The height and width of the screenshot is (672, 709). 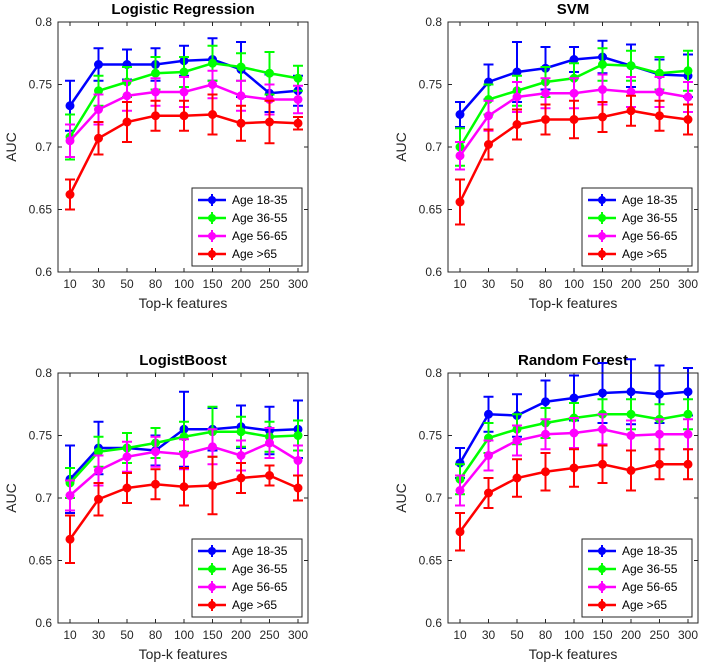 What do you see at coordinates (182, 9) in the screenshot?
I see `chart-title: Logistic Regression` at bounding box center [182, 9].